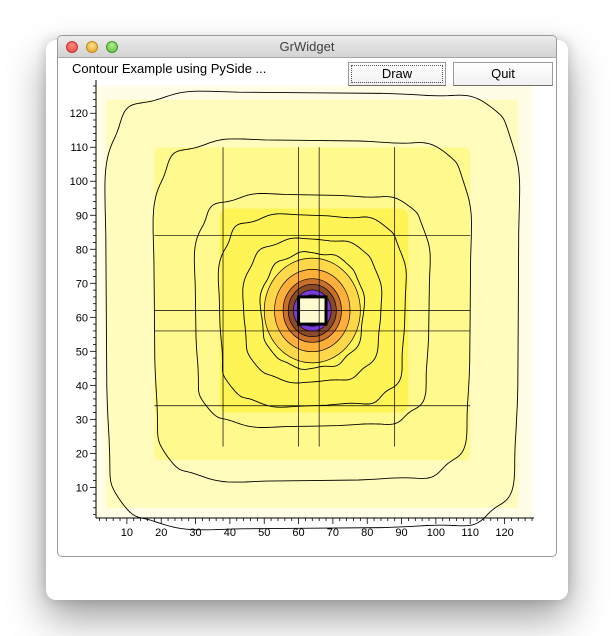 This screenshot has width=614, height=636. I want to click on x-tick-label: 100, so click(436, 533).